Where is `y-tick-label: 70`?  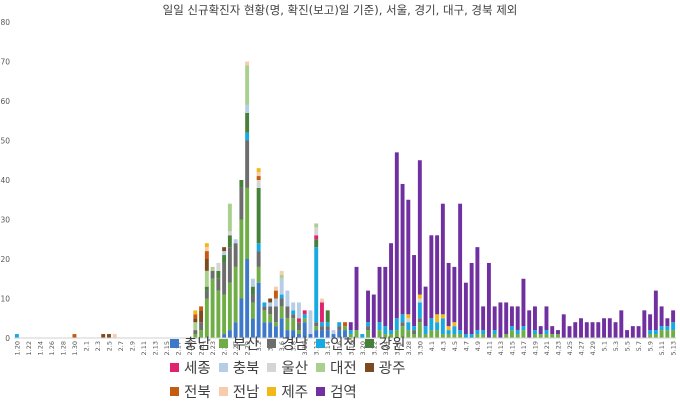 y-tick-label: 70 is located at coordinates (5, 62).